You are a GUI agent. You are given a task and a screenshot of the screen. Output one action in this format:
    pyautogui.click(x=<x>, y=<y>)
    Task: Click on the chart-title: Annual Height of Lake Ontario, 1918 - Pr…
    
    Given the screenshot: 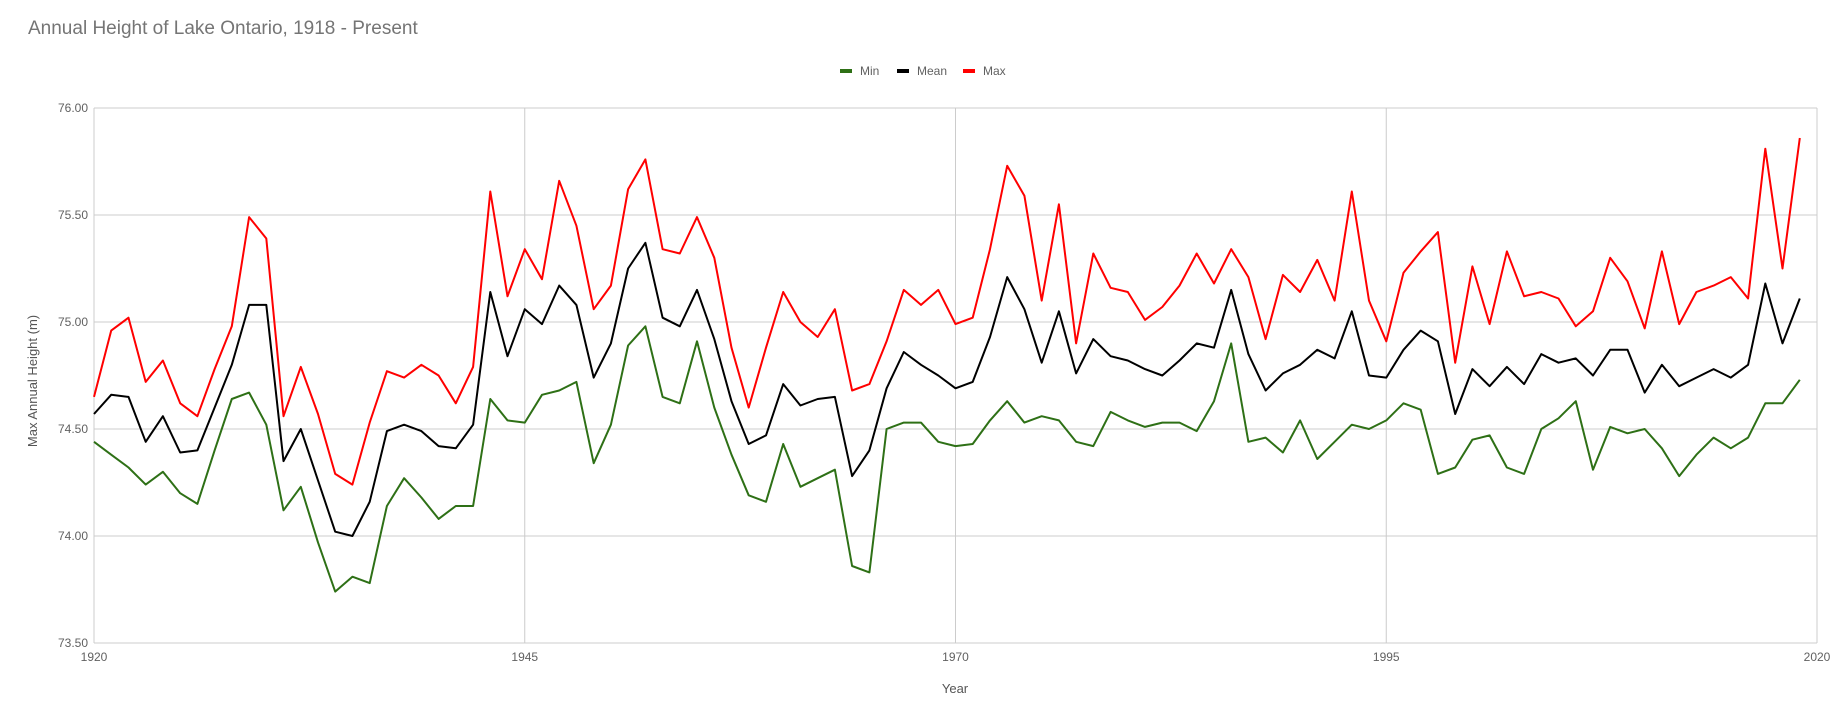 What is the action you would take?
    pyautogui.click(x=223, y=28)
    